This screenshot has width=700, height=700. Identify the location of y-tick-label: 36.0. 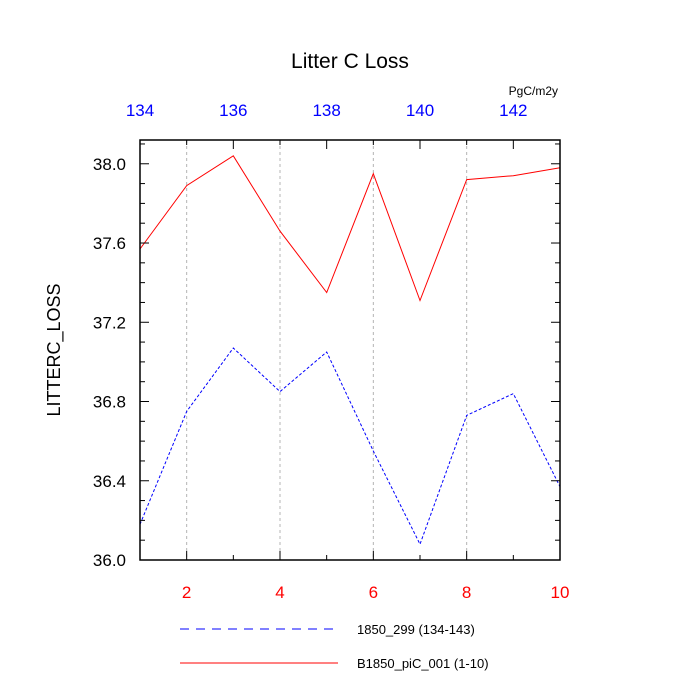
(109, 560).